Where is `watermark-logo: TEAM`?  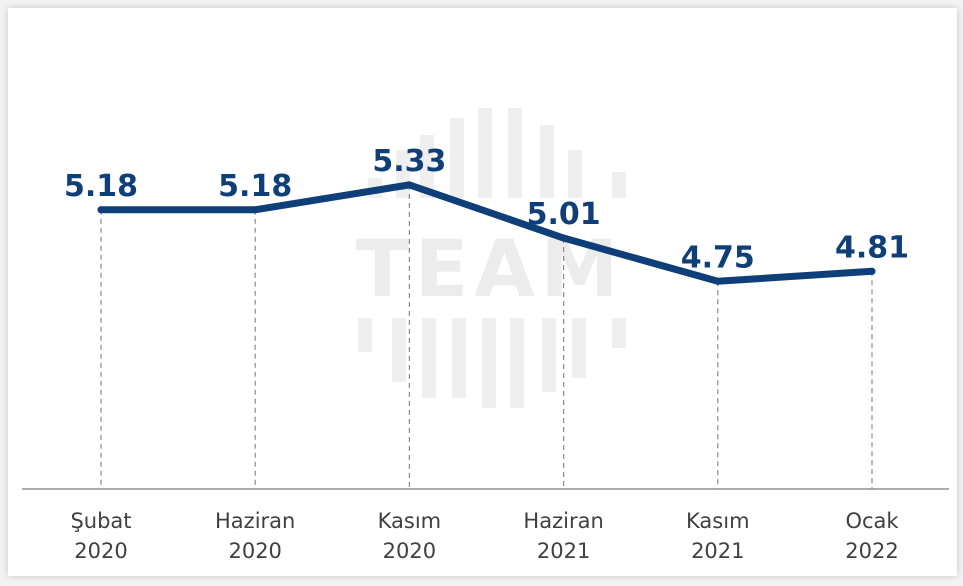
watermark-logo: TEAM is located at coordinates (491, 258).